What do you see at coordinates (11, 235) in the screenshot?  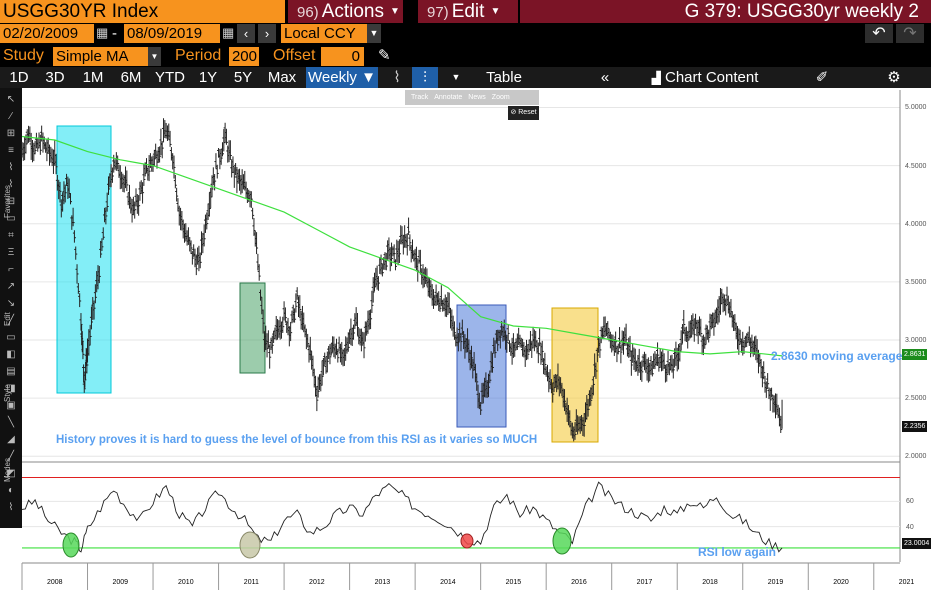 I see `drawing-tool-icon: ⌗` at bounding box center [11, 235].